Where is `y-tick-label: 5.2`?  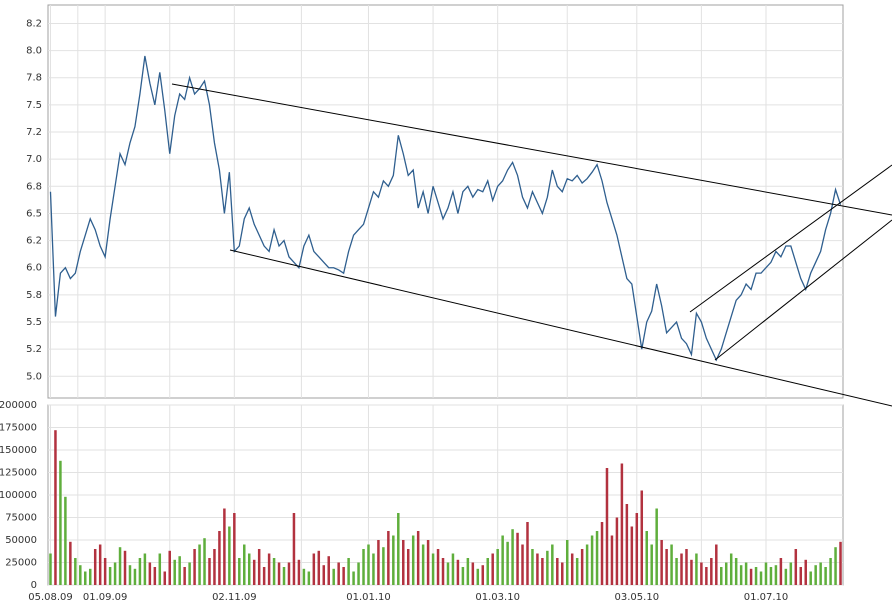 y-tick-label: 5.2 is located at coordinates (34, 349).